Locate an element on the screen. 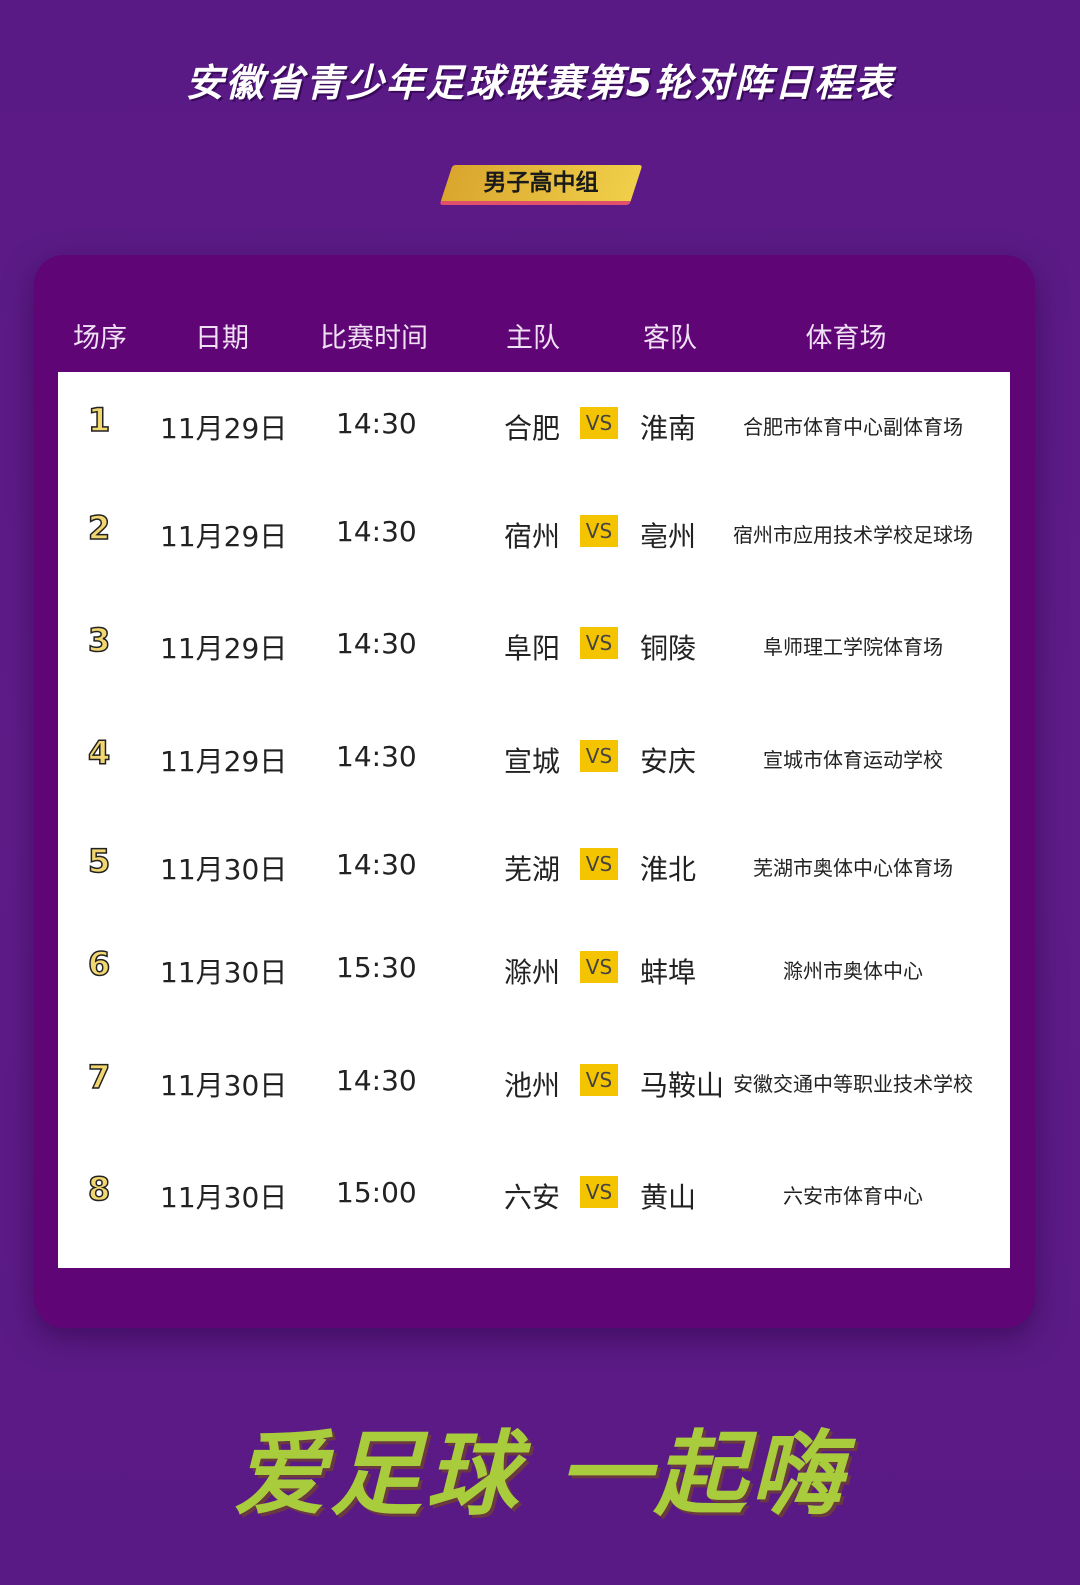  home-team: 滁州 is located at coordinates (531, 972).